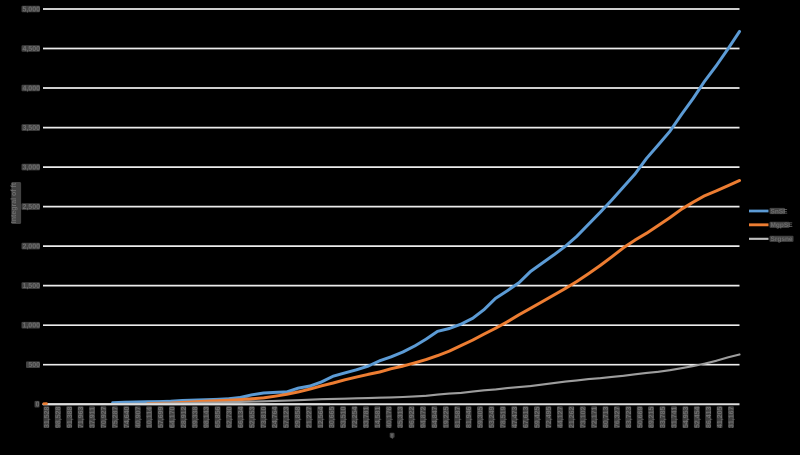  What do you see at coordinates (780, 211) in the screenshot?
I see `svg-text: SnSE` at bounding box center [780, 211].